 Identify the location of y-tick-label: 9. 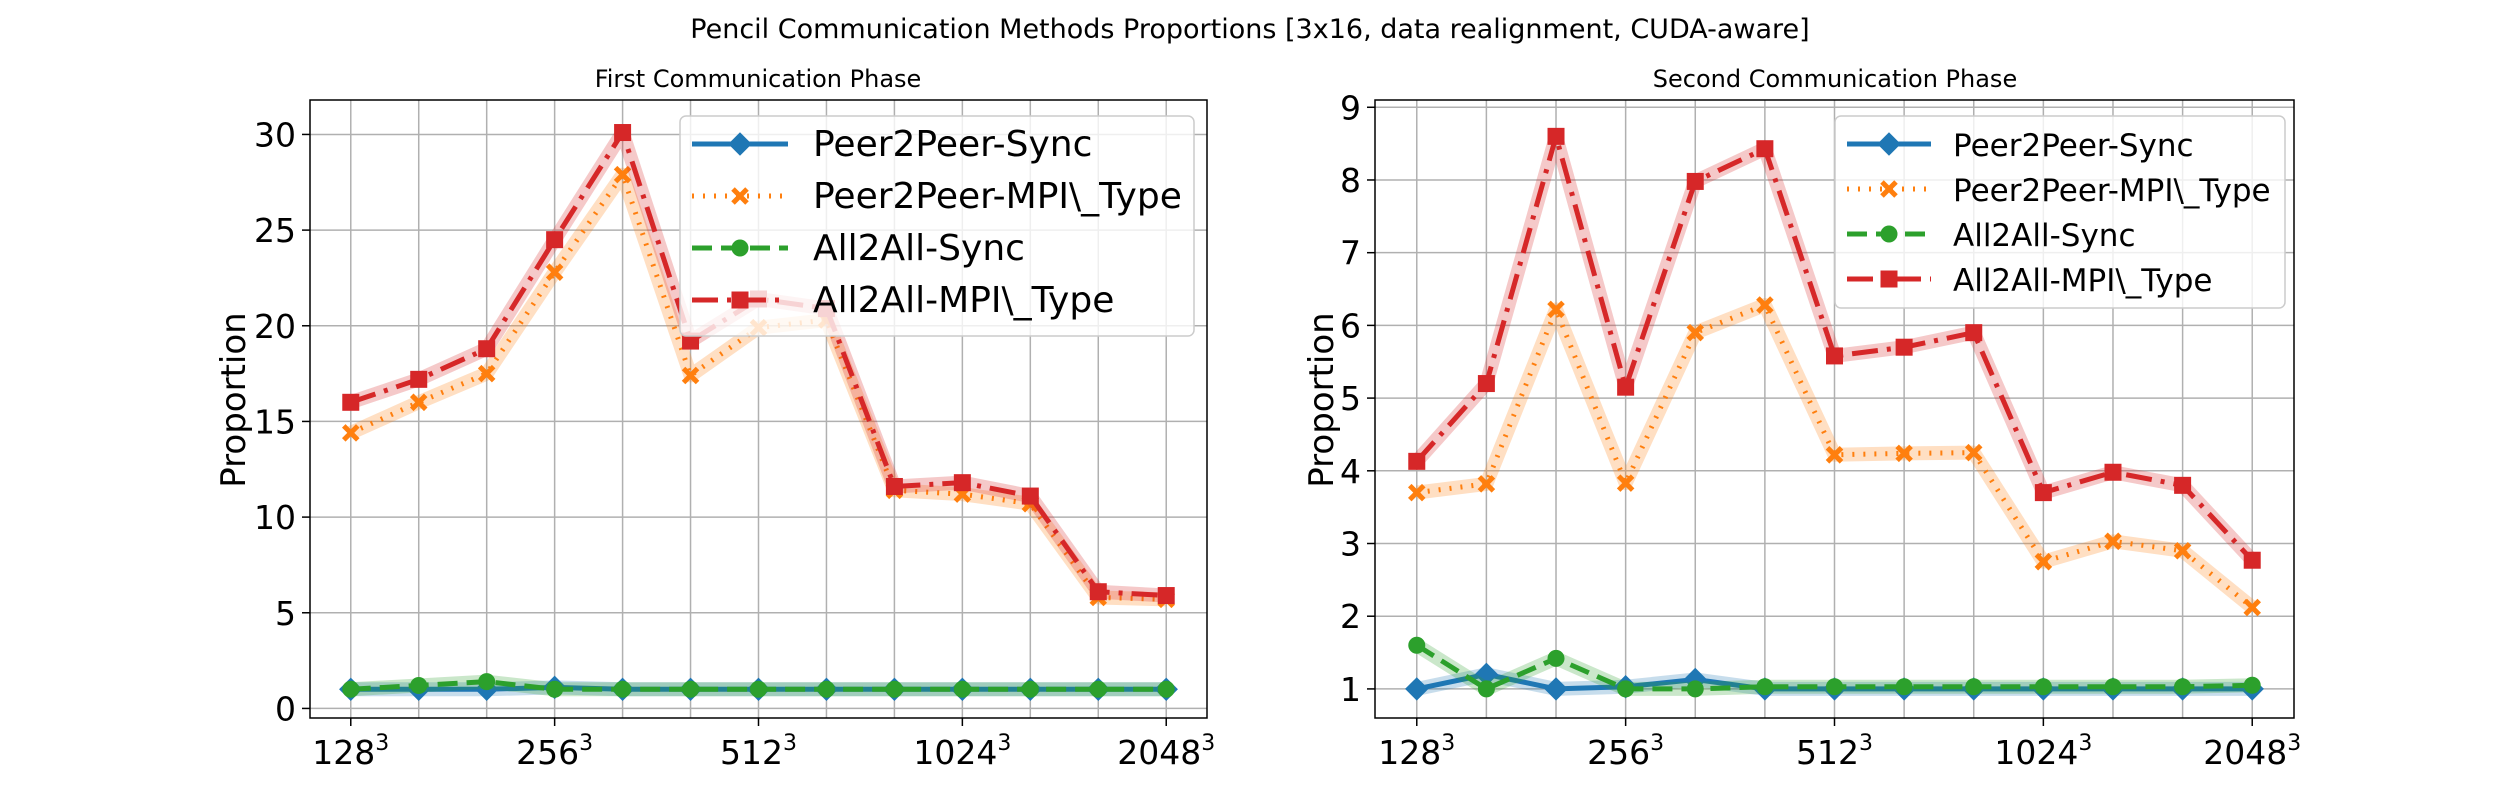
(1350, 107).